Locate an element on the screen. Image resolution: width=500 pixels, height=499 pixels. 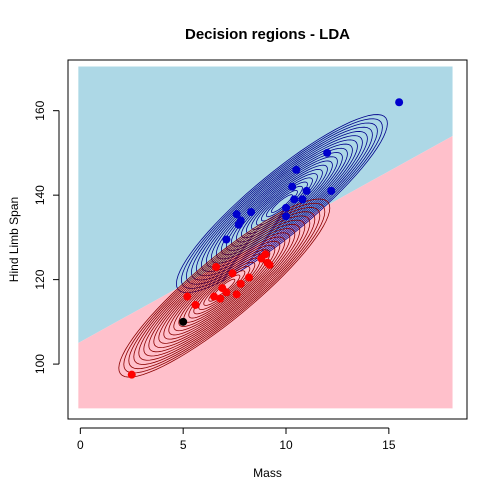
contour-lower is located at coordinates (224, 288).